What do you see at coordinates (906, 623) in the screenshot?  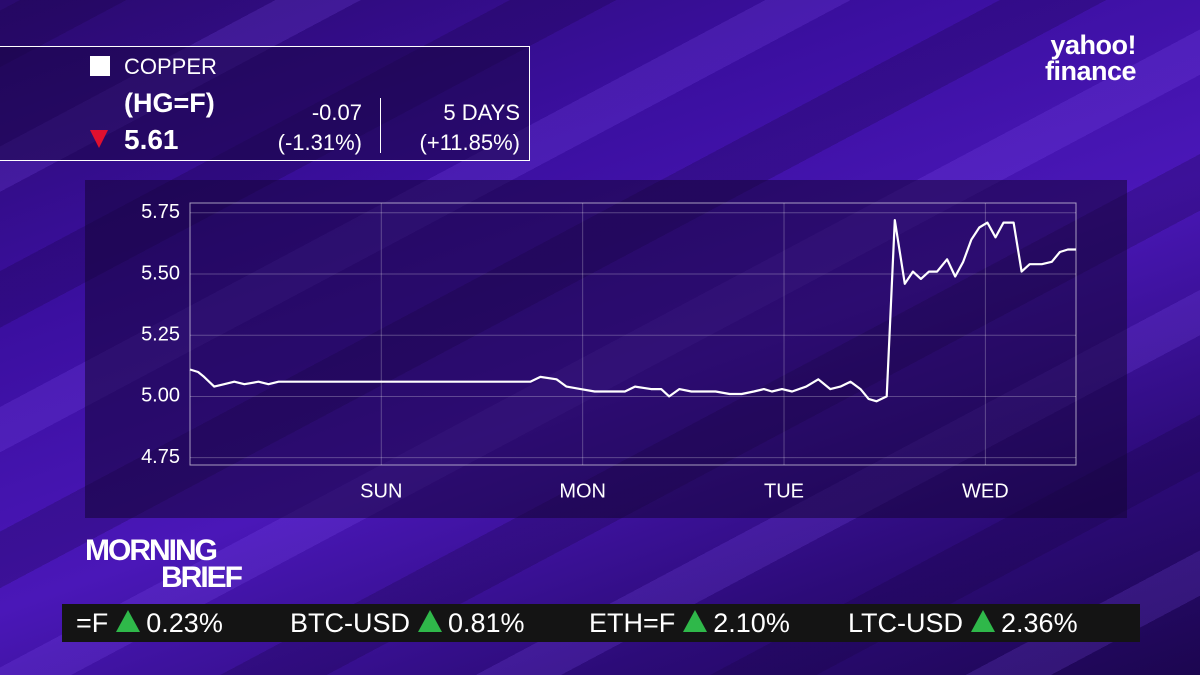 I see `ticker-symbol: LTC-USD` at bounding box center [906, 623].